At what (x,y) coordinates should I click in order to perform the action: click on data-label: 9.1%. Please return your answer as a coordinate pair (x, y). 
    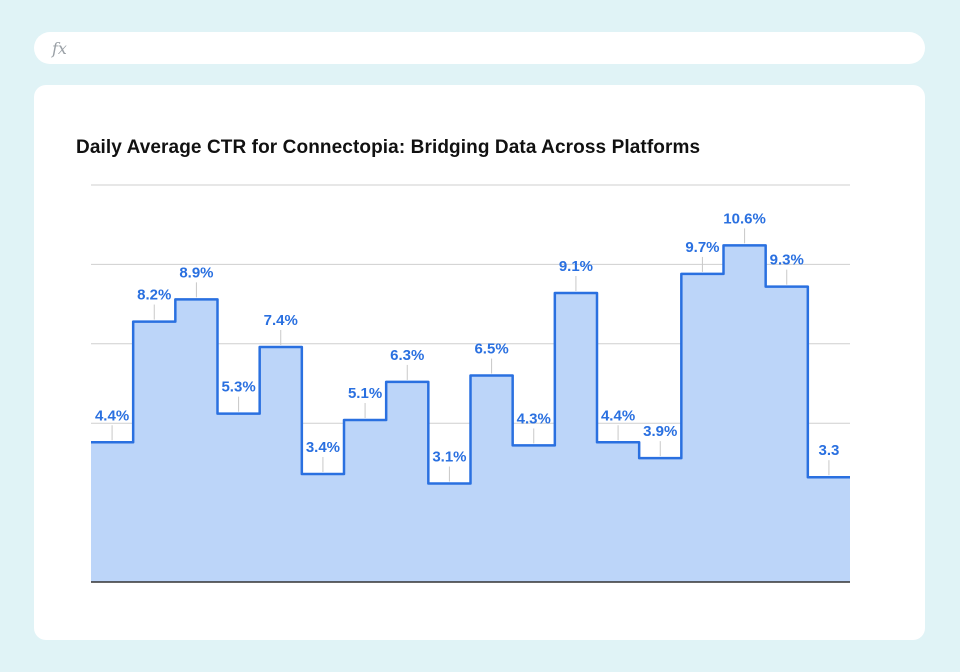
    Looking at the image, I should click on (576, 266).